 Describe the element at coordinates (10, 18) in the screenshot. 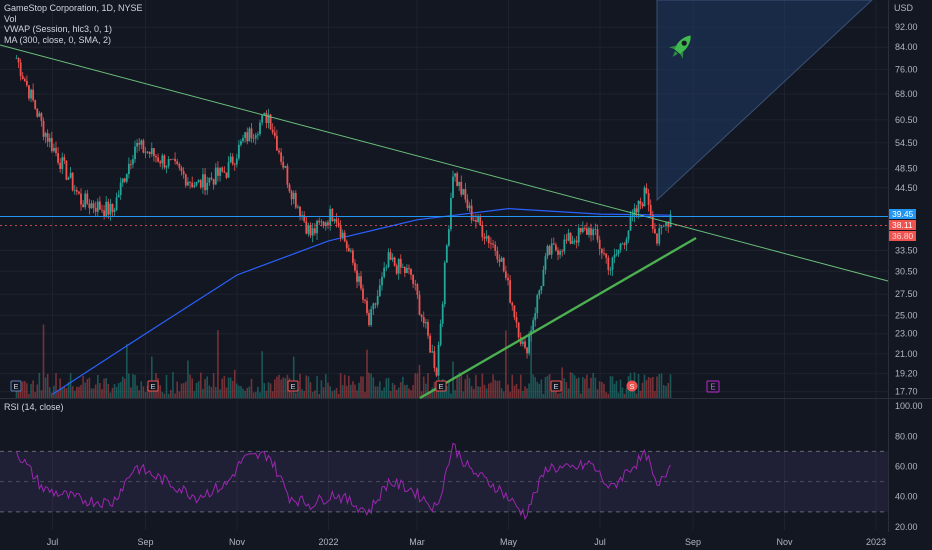

I see `volume-legend: Vol` at that location.